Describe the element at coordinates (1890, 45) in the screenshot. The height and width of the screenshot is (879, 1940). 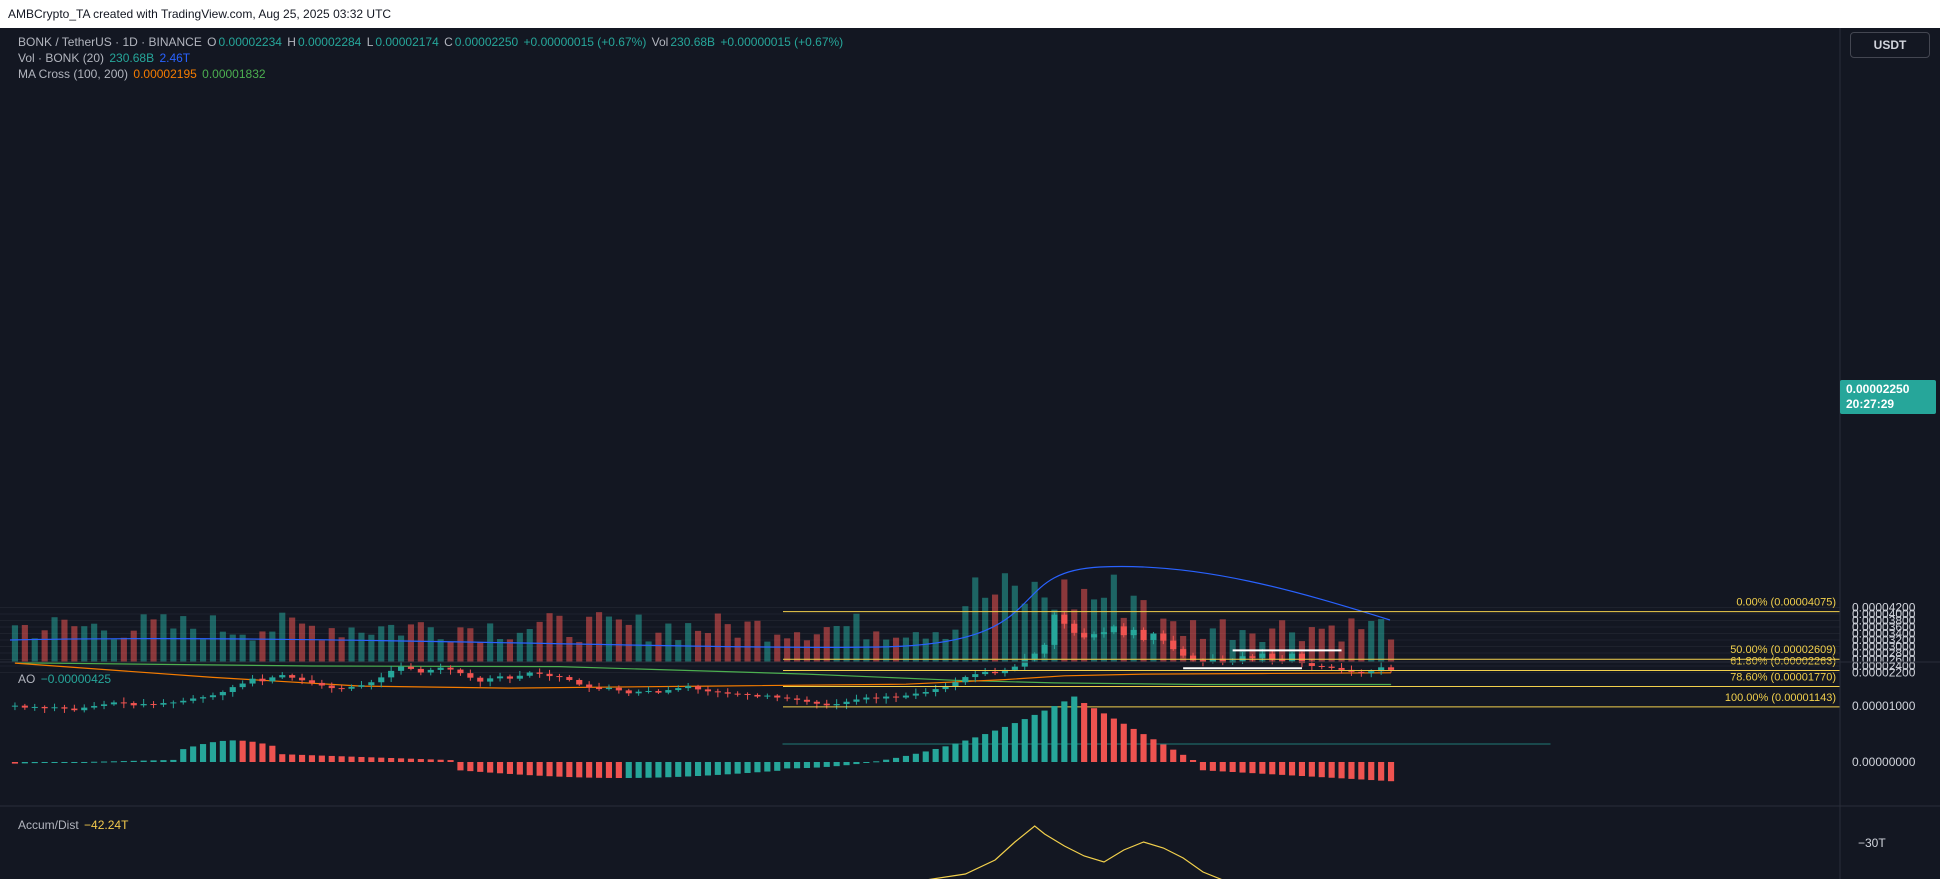
I see `currency-button: USDT` at that location.